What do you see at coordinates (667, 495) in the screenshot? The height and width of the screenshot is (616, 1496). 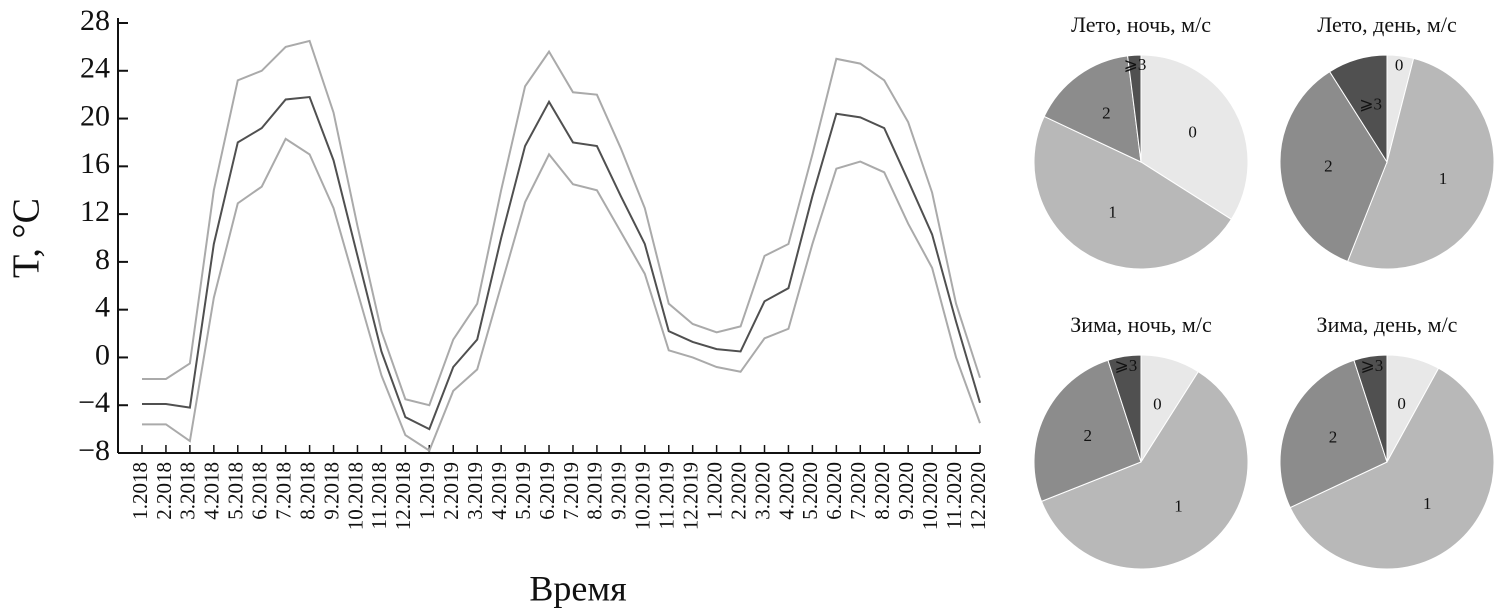 I see `x-tick-label: 11.2019` at bounding box center [667, 495].